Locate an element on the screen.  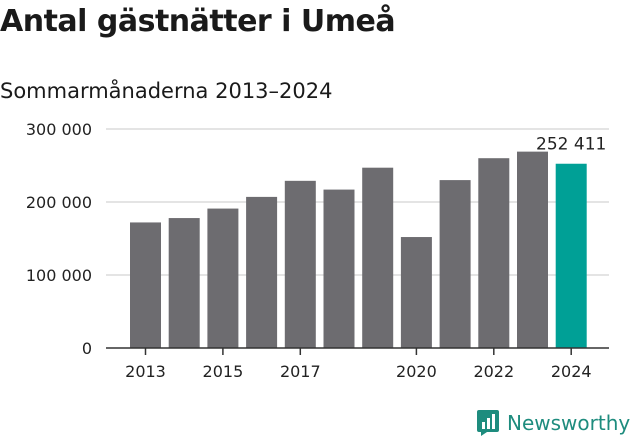
brand-name: Newsworthy is located at coordinates (569, 423).